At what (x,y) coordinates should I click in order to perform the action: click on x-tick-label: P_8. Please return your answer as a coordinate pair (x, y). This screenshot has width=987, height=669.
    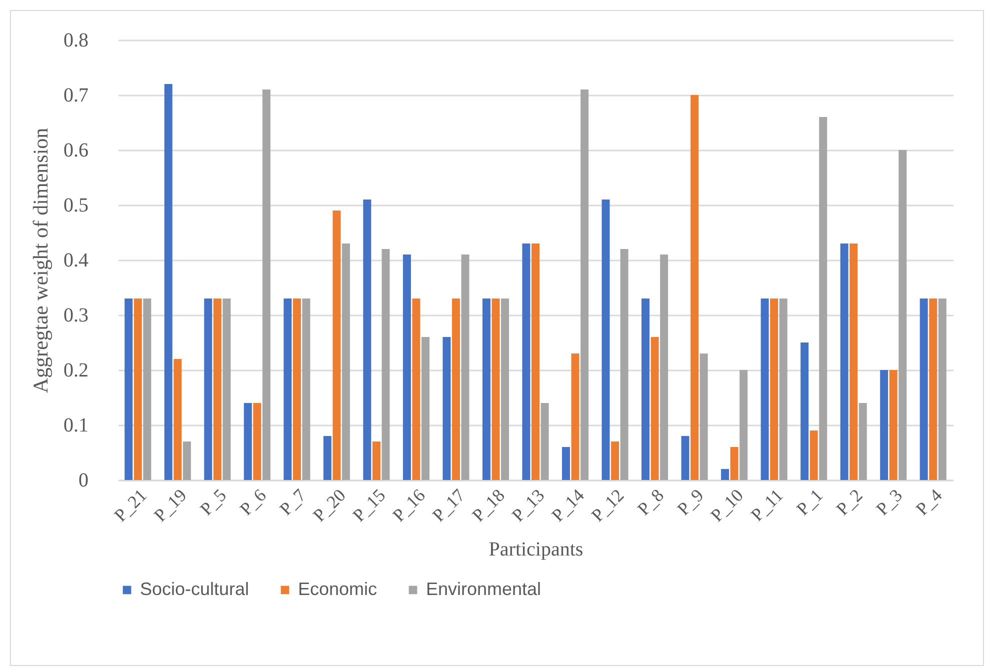
    Looking at the image, I should click on (651, 502).